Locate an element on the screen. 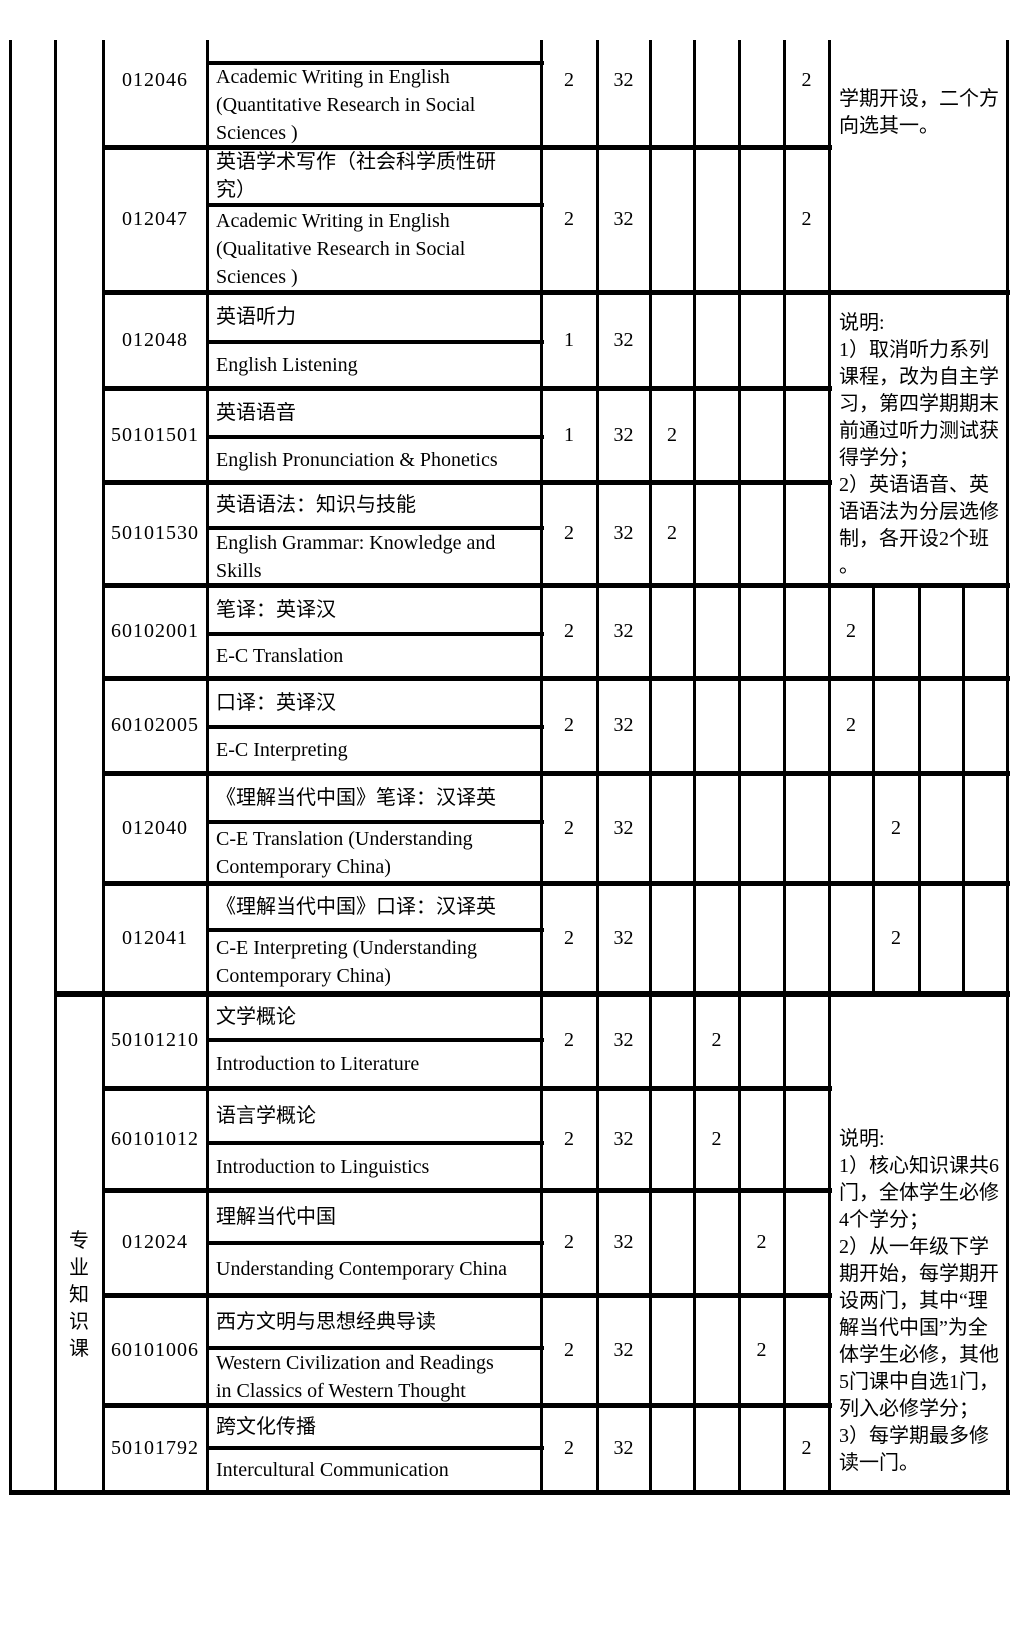 This screenshot has height=1630, width=1015. note-text: 学期开设，二个方 向选其一。 is located at coordinates (919, 112).